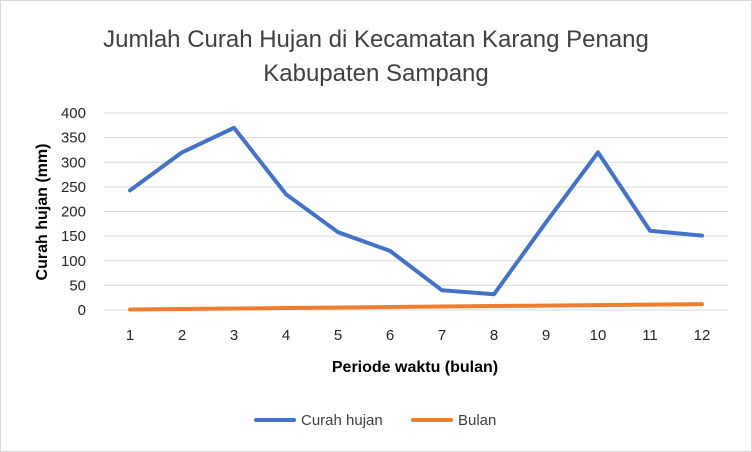 The image size is (752, 452). What do you see at coordinates (73, 138) in the screenshot?
I see `y-tick-label: 350` at bounding box center [73, 138].